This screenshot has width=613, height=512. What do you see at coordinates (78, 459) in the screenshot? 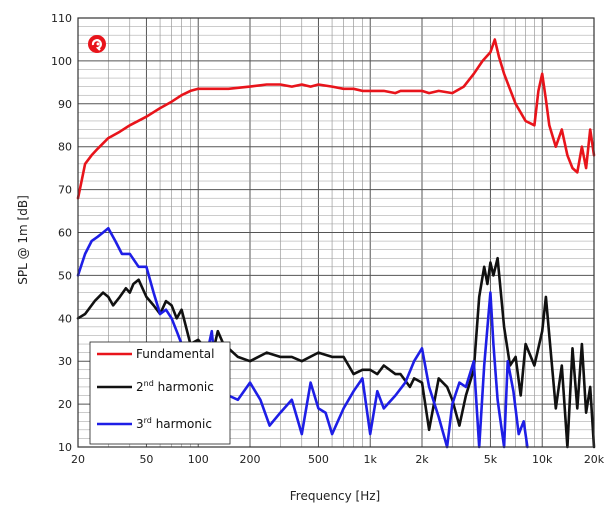
I see `x-tick-label: 20` at bounding box center [78, 459].